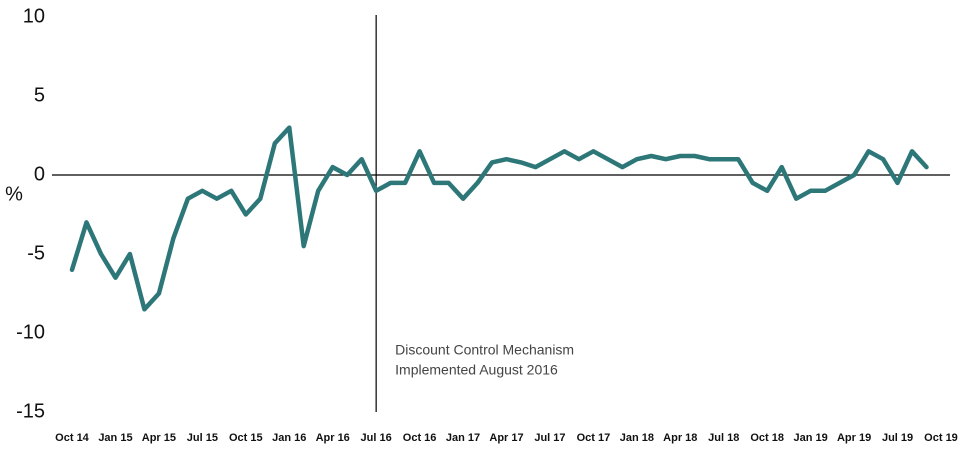 The image size is (973, 449). Describe the element at coordinates (289, 438) in the screenshot. I see `x-tick-label: Jan 16` at that location.